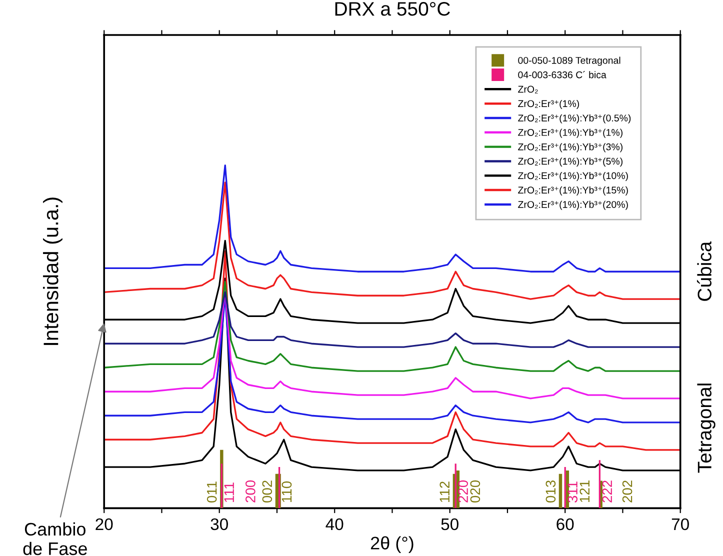 This screenshot has height=556, width=723. I want to click on annotation: 013, so click(551, 491).